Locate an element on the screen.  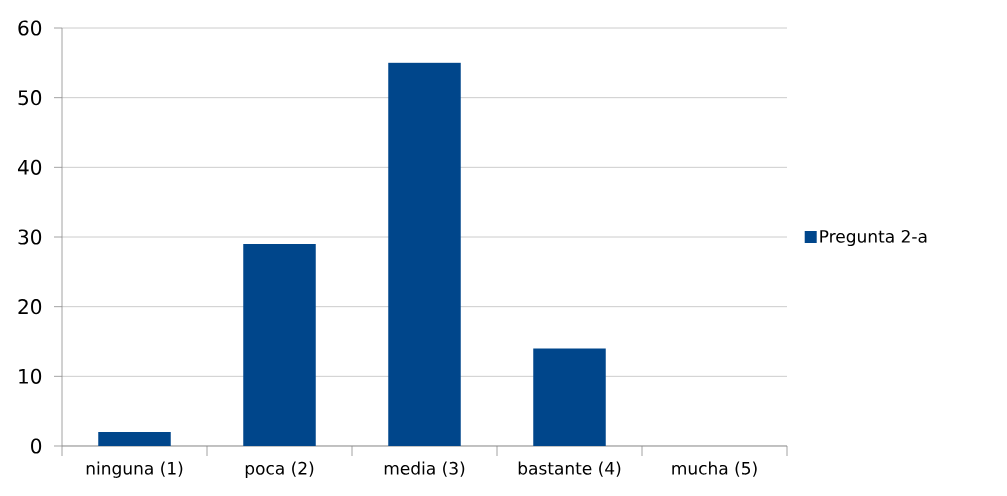
y-tick-label: 10 is located at coordinates (30, 376).